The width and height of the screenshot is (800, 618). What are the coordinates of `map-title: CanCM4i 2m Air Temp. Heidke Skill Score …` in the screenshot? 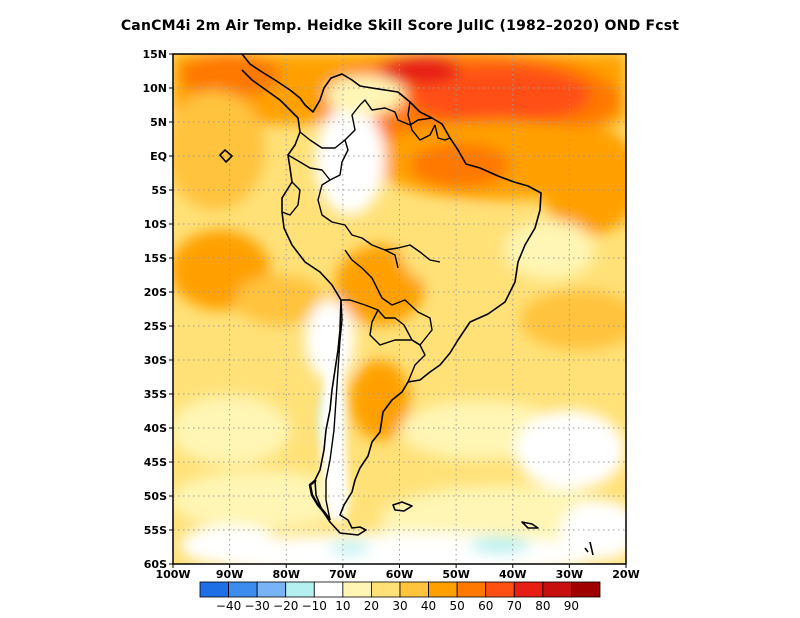 It's located at (400, 26).